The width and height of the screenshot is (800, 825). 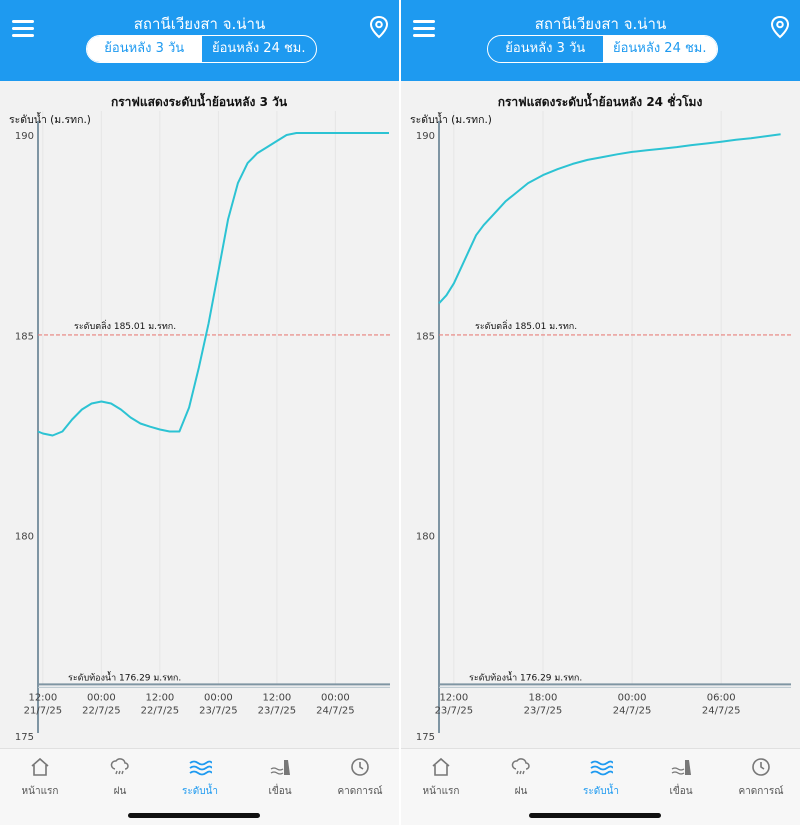 I want to click on water-level-series-line, so click(x=609, y=218).